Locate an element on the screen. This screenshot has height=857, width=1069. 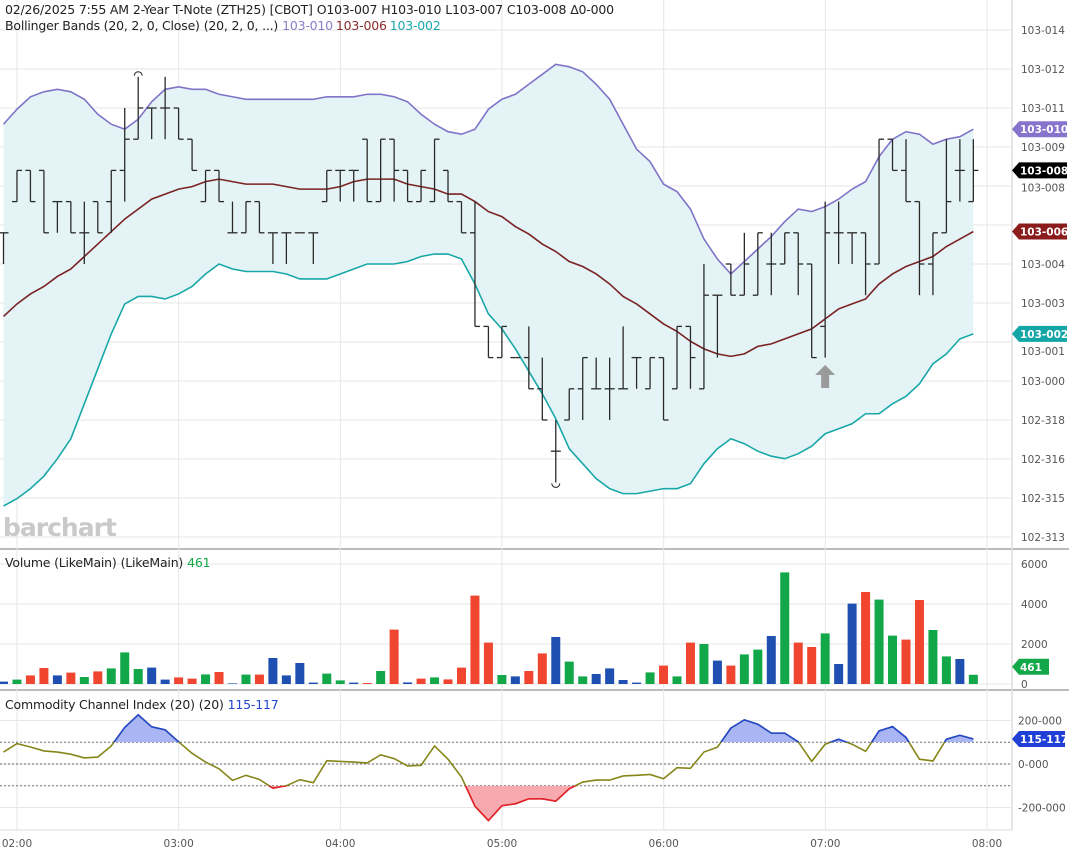
legend-close: C103-008 is located at coordinates (536, 9).